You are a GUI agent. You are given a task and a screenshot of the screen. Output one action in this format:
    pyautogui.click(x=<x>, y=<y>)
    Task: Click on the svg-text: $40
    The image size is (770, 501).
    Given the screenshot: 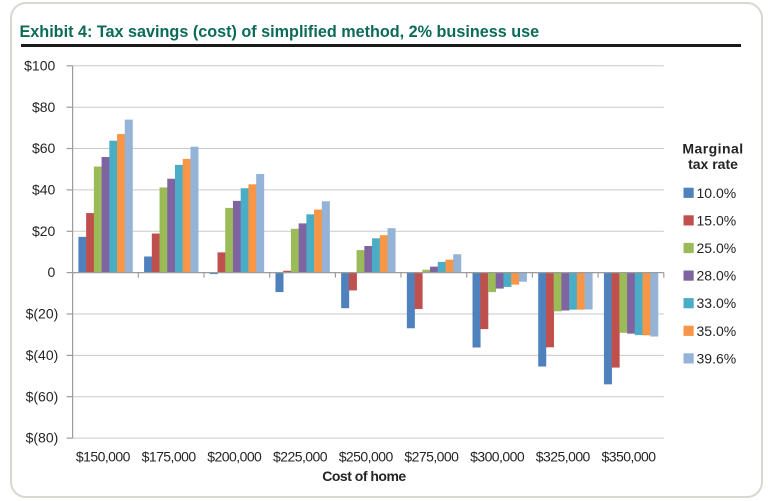 What is the action you would take?
    pyautogui.click(x=44, y=190)
    